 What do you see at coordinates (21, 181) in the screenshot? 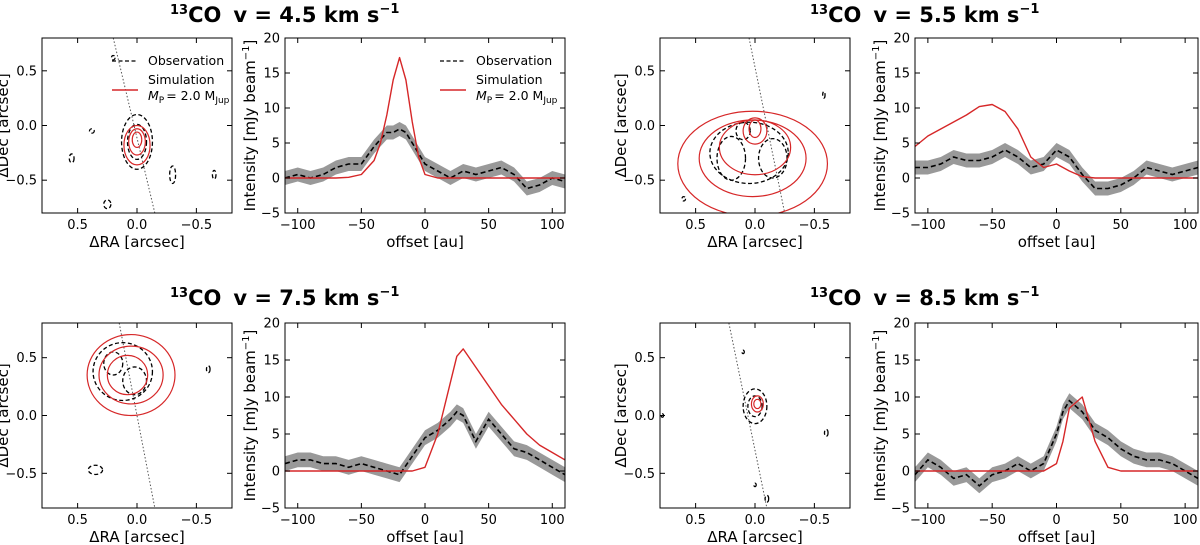
I see `y-tick-label: −0.5` at bounding box center [21, 181].